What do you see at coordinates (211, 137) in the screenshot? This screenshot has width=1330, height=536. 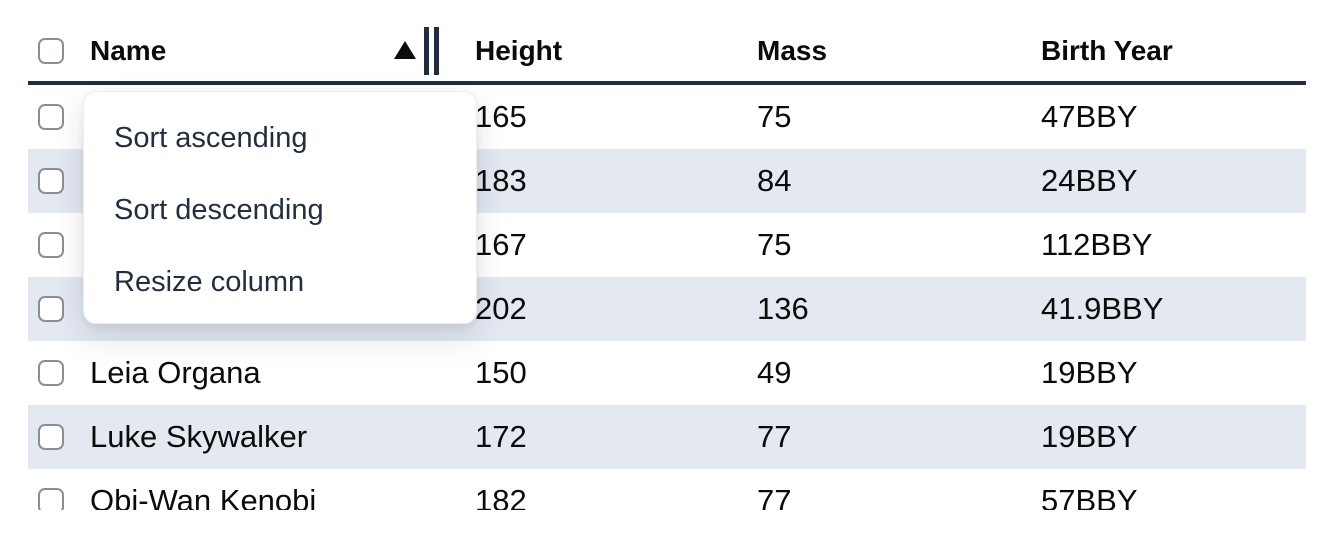 I see `menu-item-sort-ascending: Sort ascending` at bounding box center [211, 137].